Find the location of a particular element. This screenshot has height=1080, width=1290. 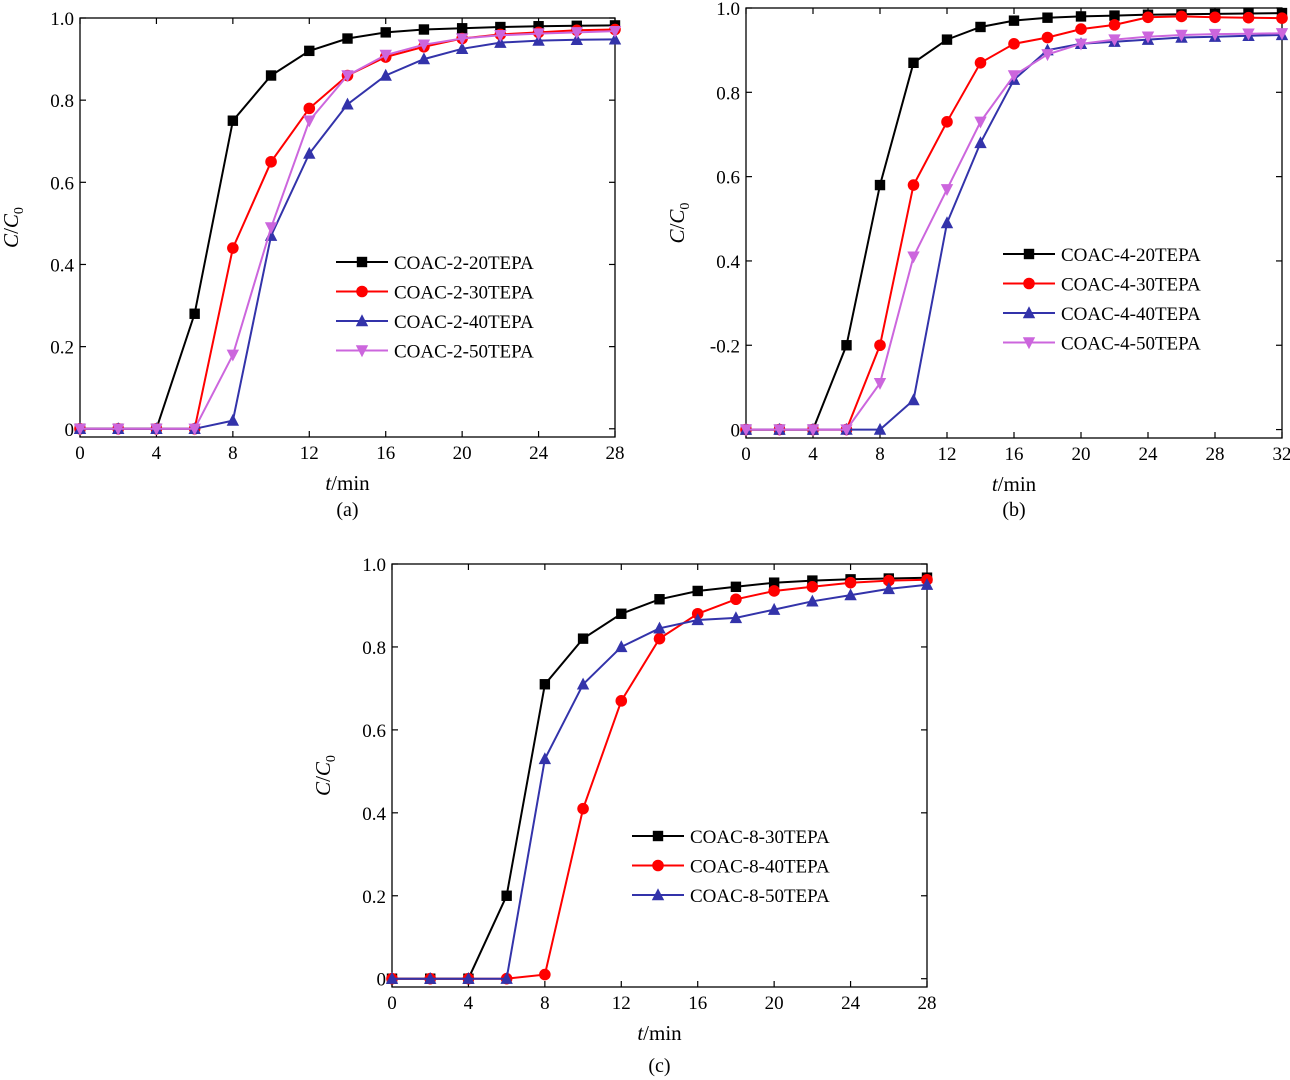

x-axis-label: t/min is located at coordinates (347, 483).